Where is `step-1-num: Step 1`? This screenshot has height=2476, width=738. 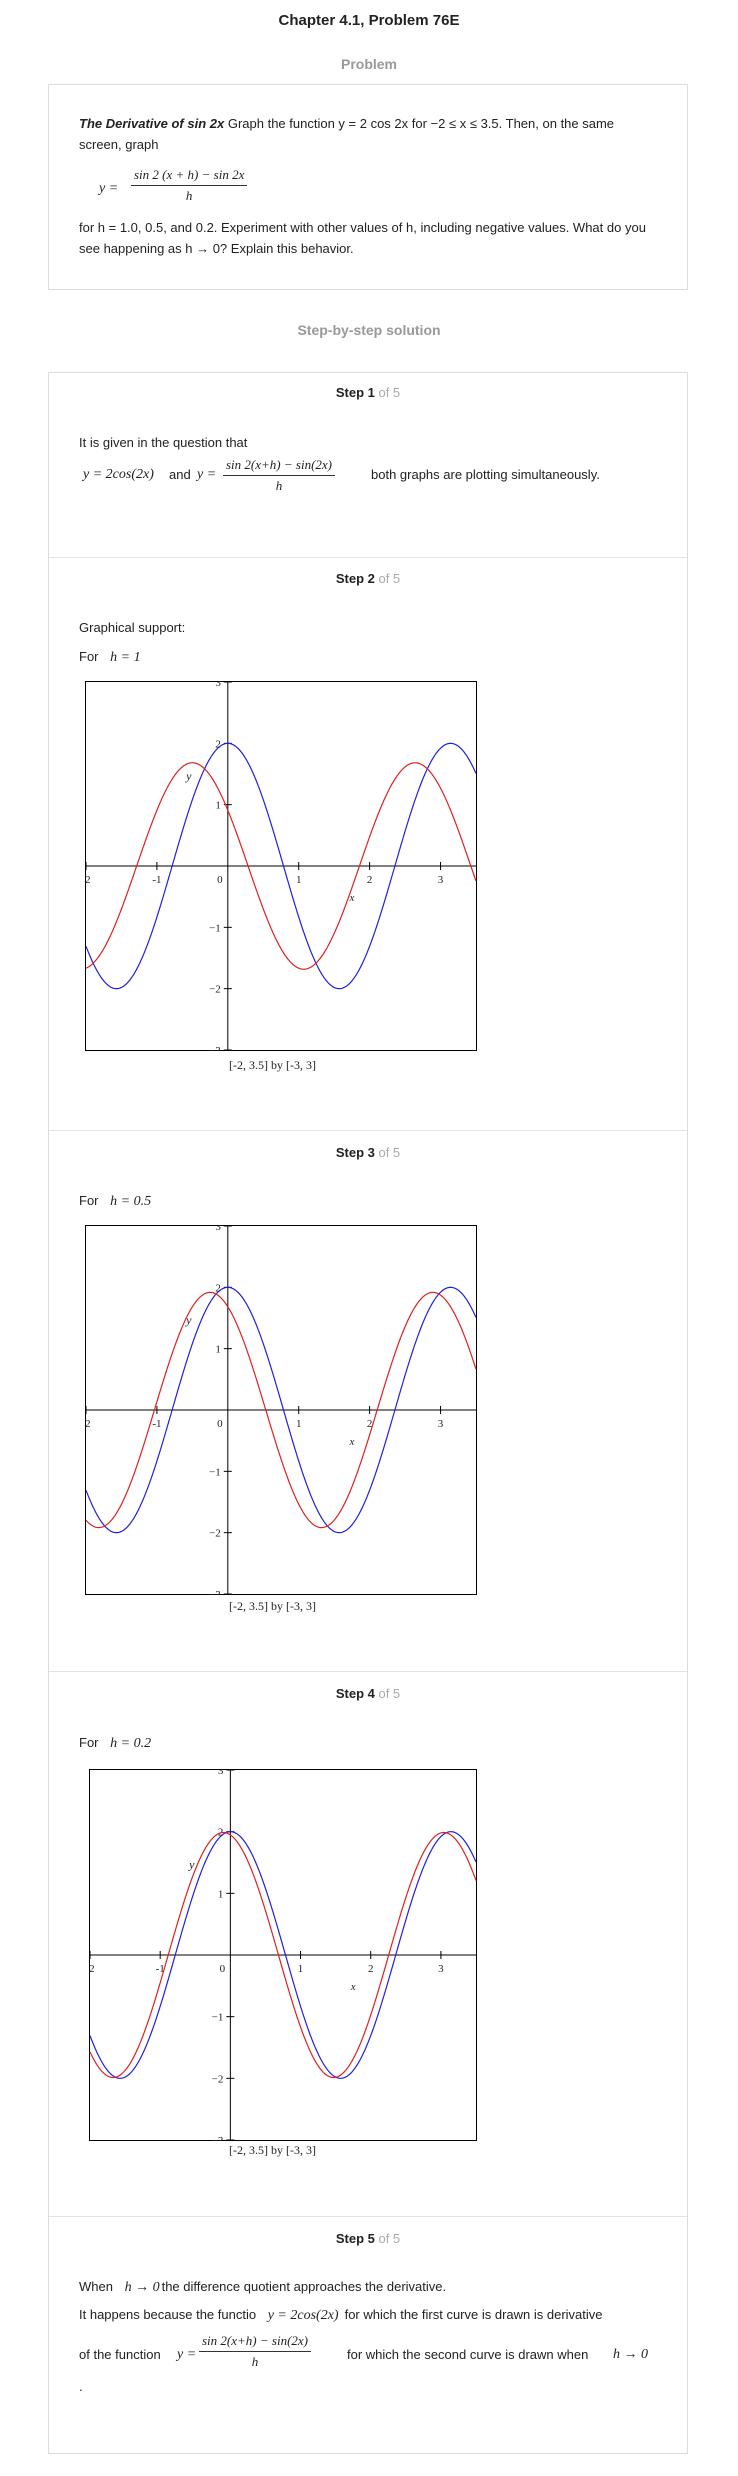
step-1-num: Step 1 is located at coordinates (355, 392).